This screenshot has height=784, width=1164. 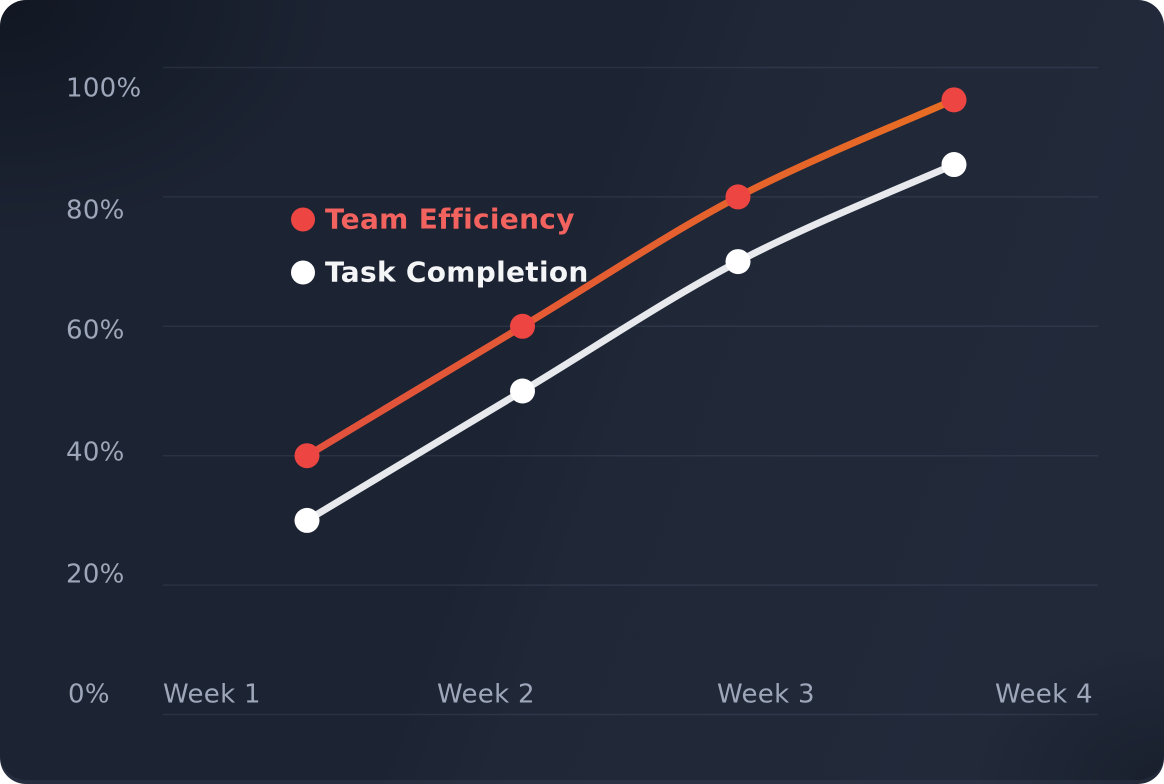 What do you see at coordinates (89, 694) in the screenshot?
I see `y-axis-tick-label: 0%` at bounding box center [89, 694].